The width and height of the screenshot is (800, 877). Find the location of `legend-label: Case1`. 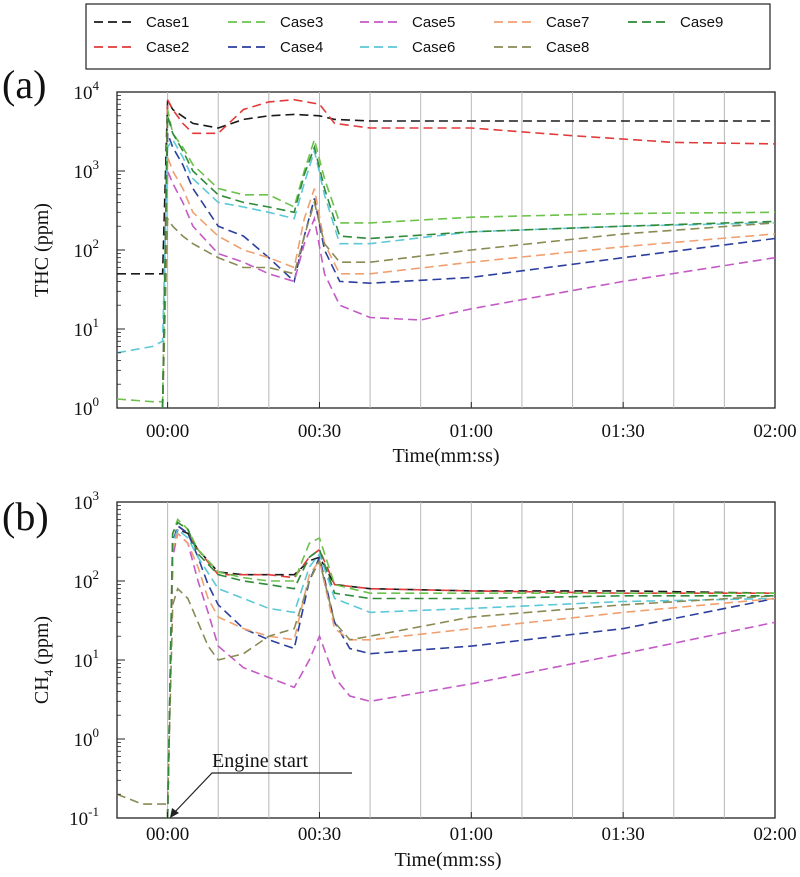

legend-label: Case1 is located at coordinates (167, 22).